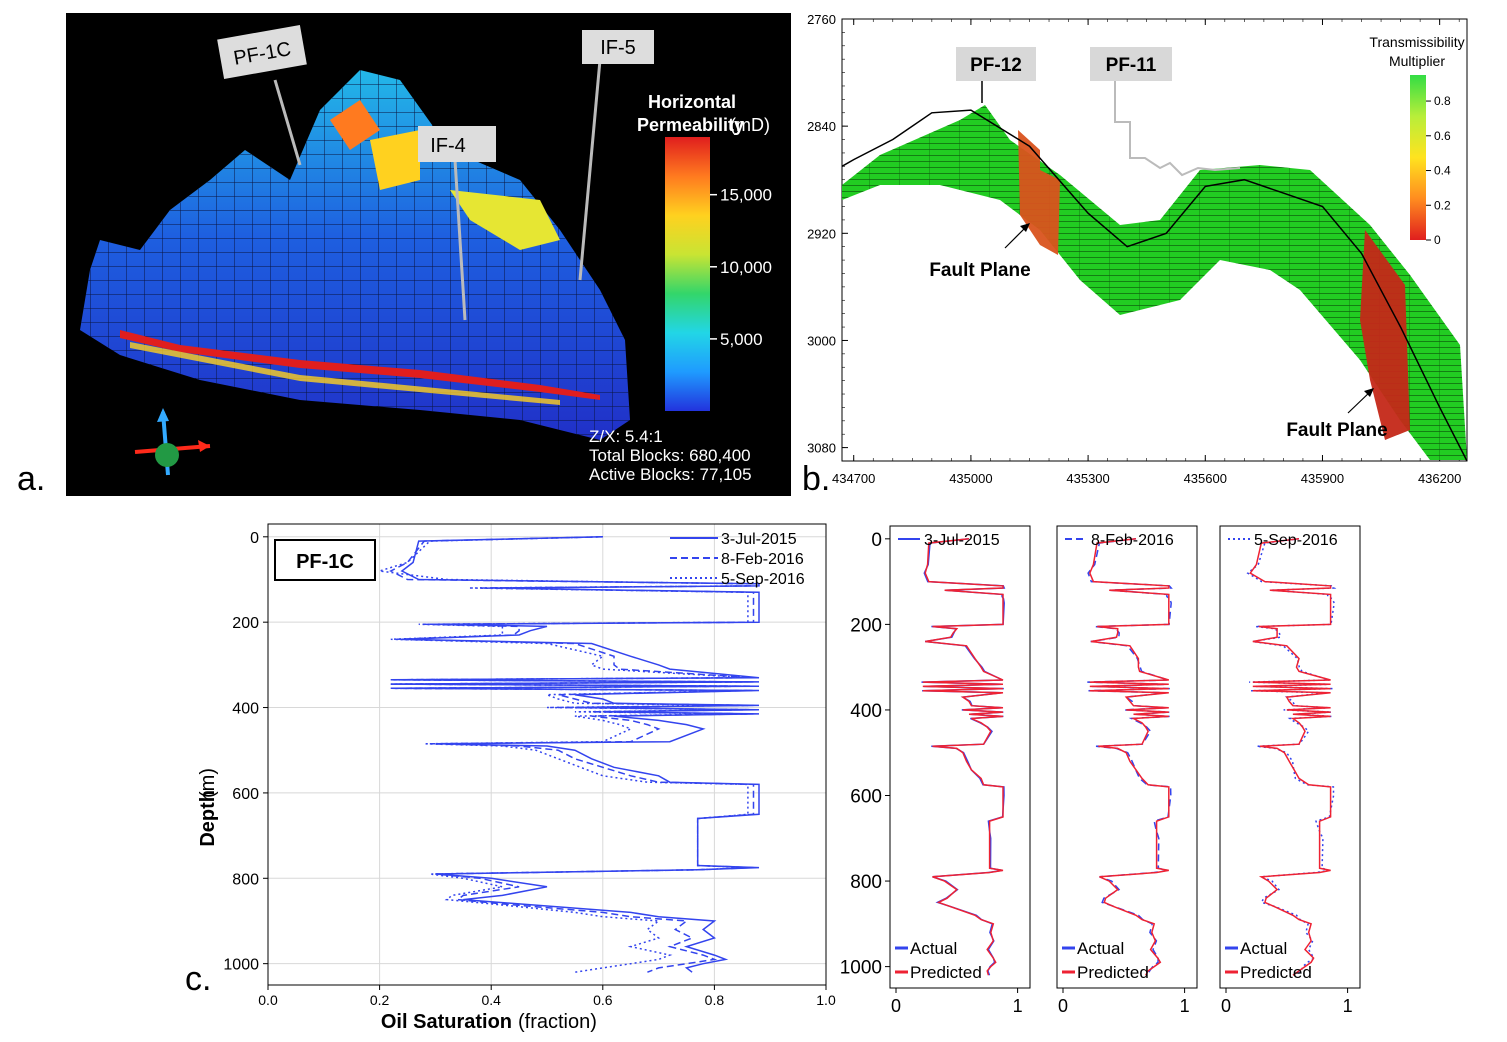  I want to click on panel-letter-c: c., so click(198, 979).